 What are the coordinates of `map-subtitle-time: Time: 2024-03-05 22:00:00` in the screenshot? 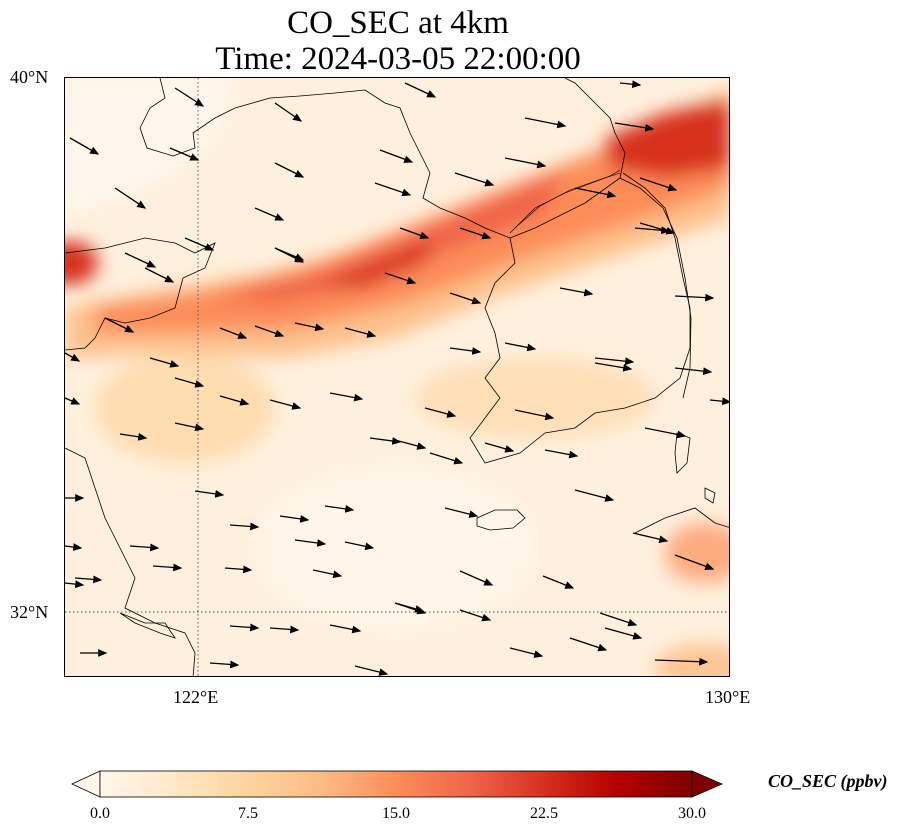 It's located at (398, 59).